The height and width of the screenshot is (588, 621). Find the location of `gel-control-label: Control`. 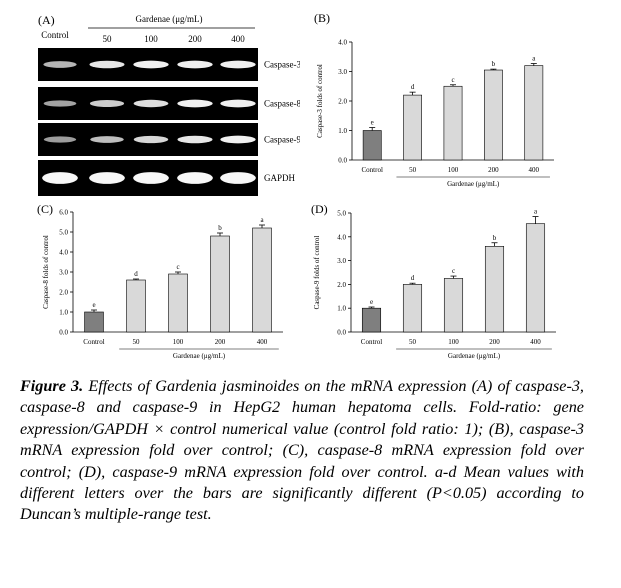

gel-control-label: Control is located at coordinates (55, 35).